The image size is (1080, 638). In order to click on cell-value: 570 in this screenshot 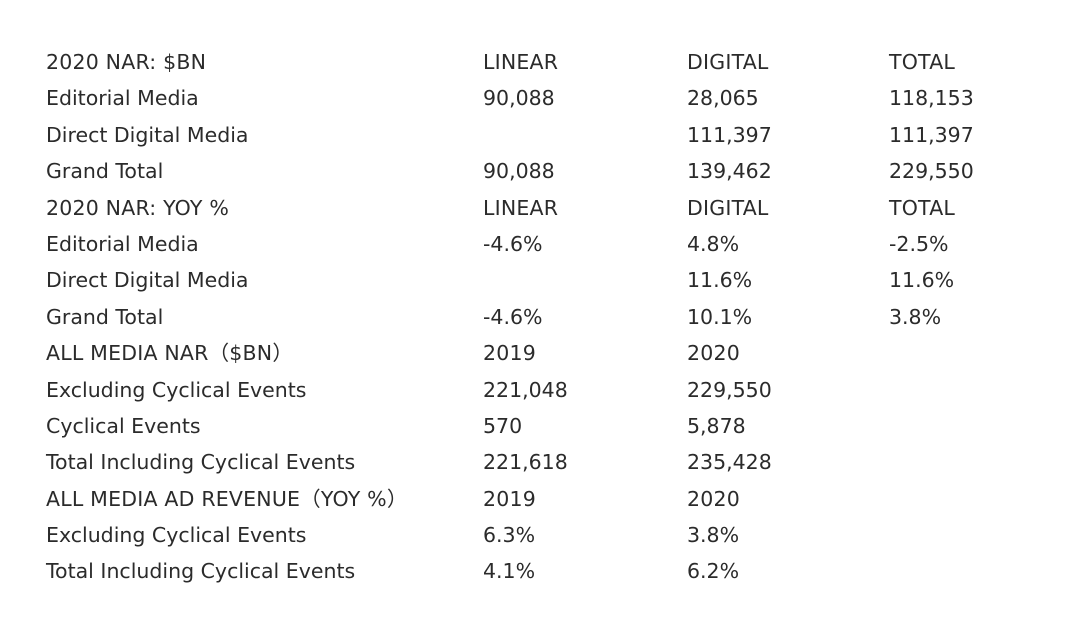, I will do `click(503, 425)`.